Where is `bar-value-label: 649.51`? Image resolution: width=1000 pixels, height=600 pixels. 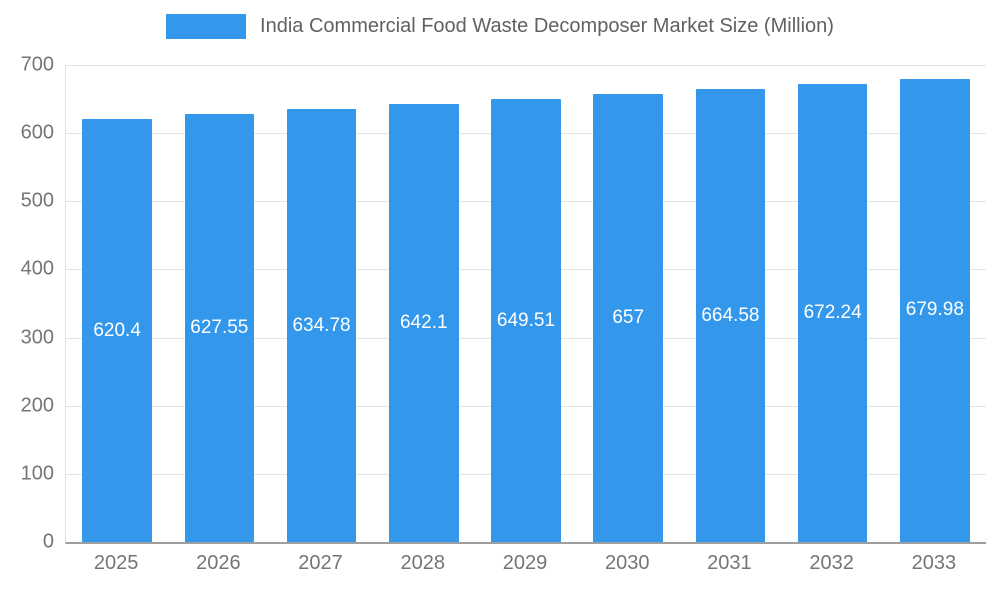
bar-value-label: 649.51 is located at coordinates (526, 320).